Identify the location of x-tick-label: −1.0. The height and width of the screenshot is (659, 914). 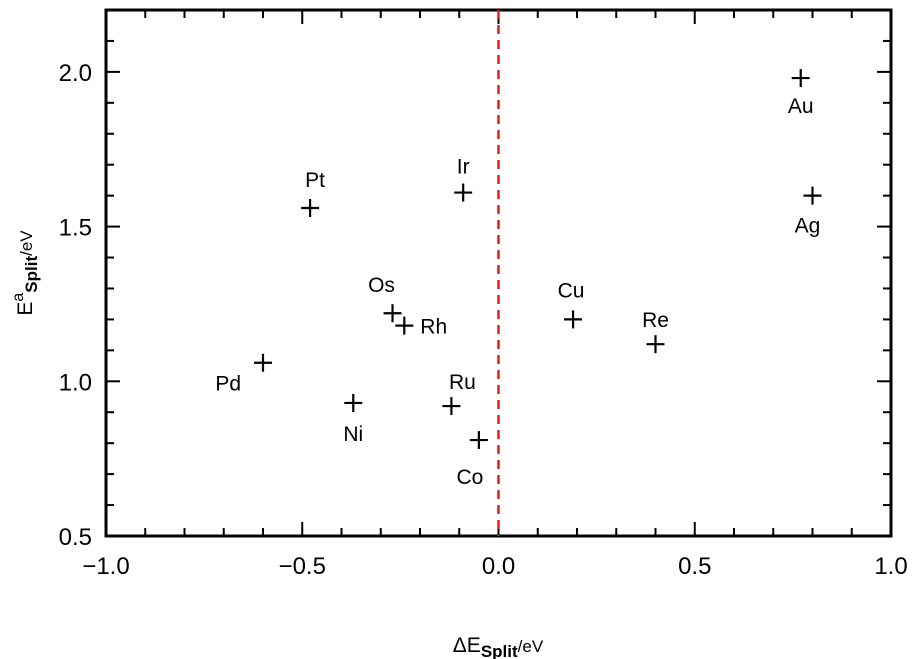
(105, 566).